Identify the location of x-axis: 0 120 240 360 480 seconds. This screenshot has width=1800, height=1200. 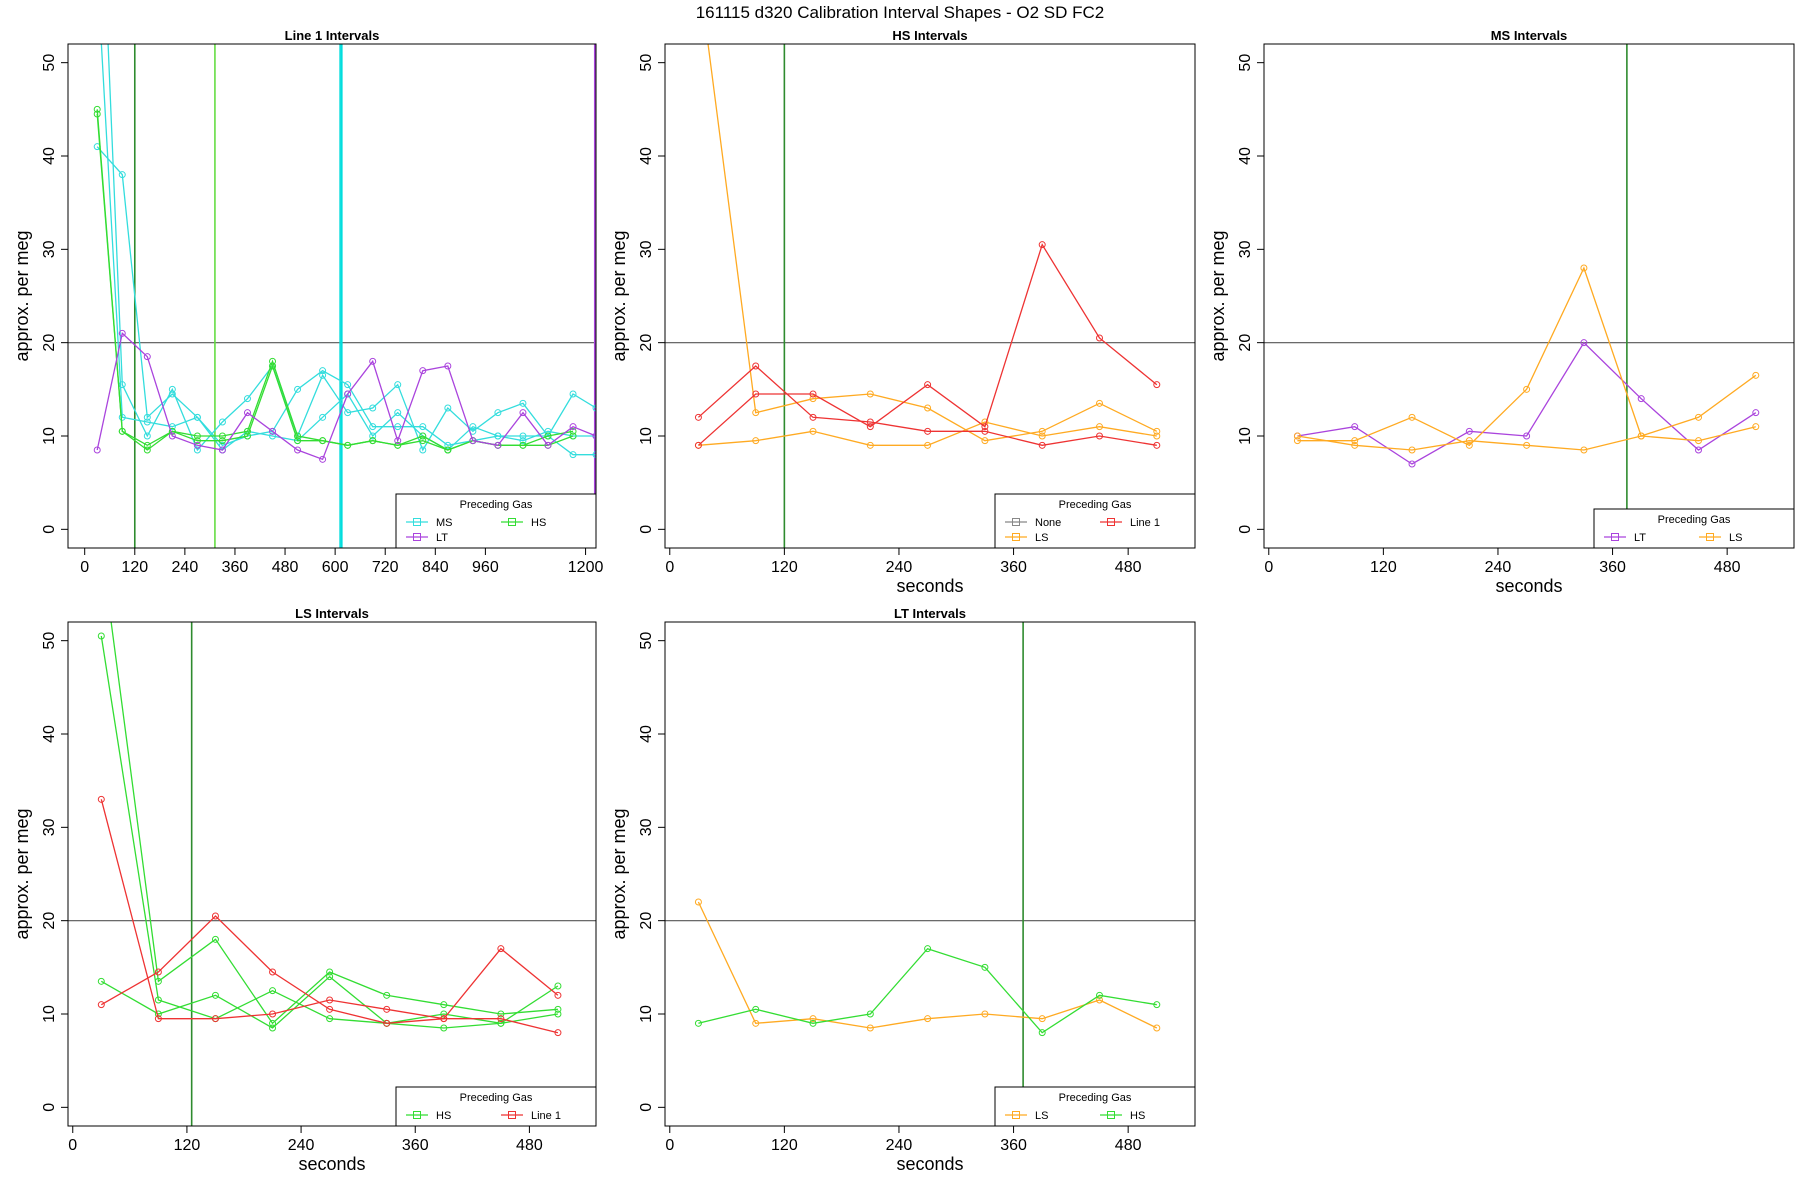
(903, 1150).